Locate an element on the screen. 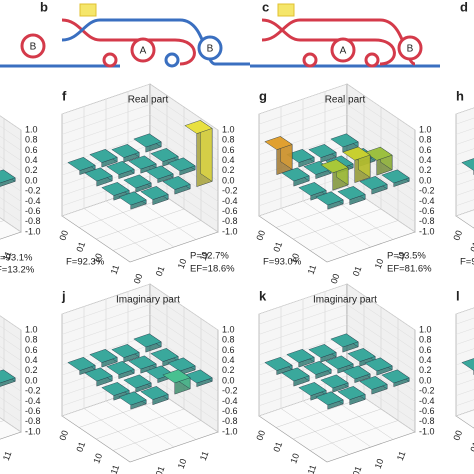  panel-letter: d is located at coordinates (464, 7).